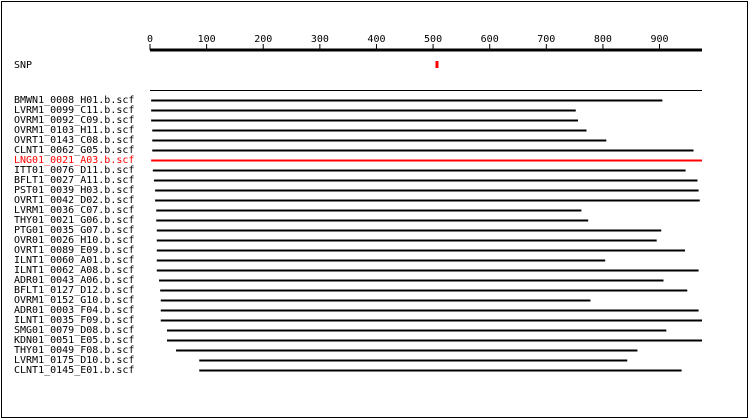  Describe the element at coordinates (376, 39) in the screenshot. I see `x-tick-label: 400` at that location.